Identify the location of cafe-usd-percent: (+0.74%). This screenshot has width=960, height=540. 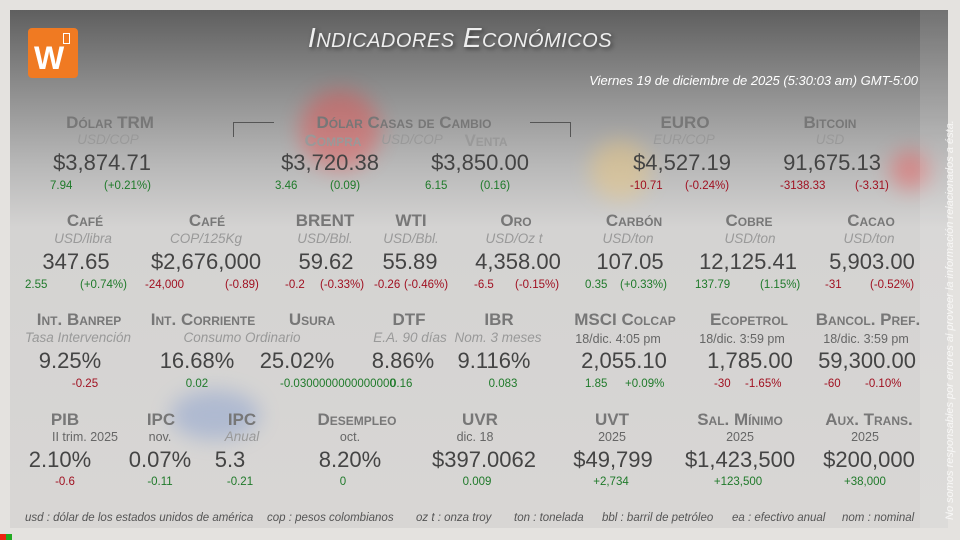
(103, 285).